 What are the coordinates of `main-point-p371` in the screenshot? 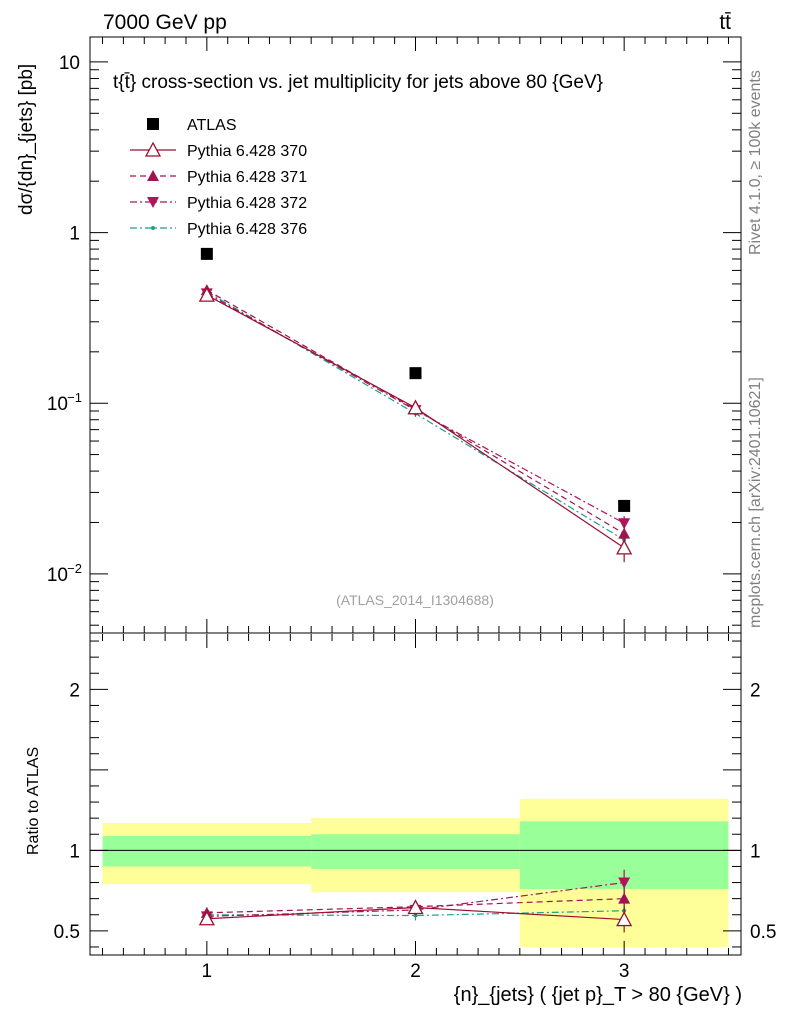 It's located at (624, 533).